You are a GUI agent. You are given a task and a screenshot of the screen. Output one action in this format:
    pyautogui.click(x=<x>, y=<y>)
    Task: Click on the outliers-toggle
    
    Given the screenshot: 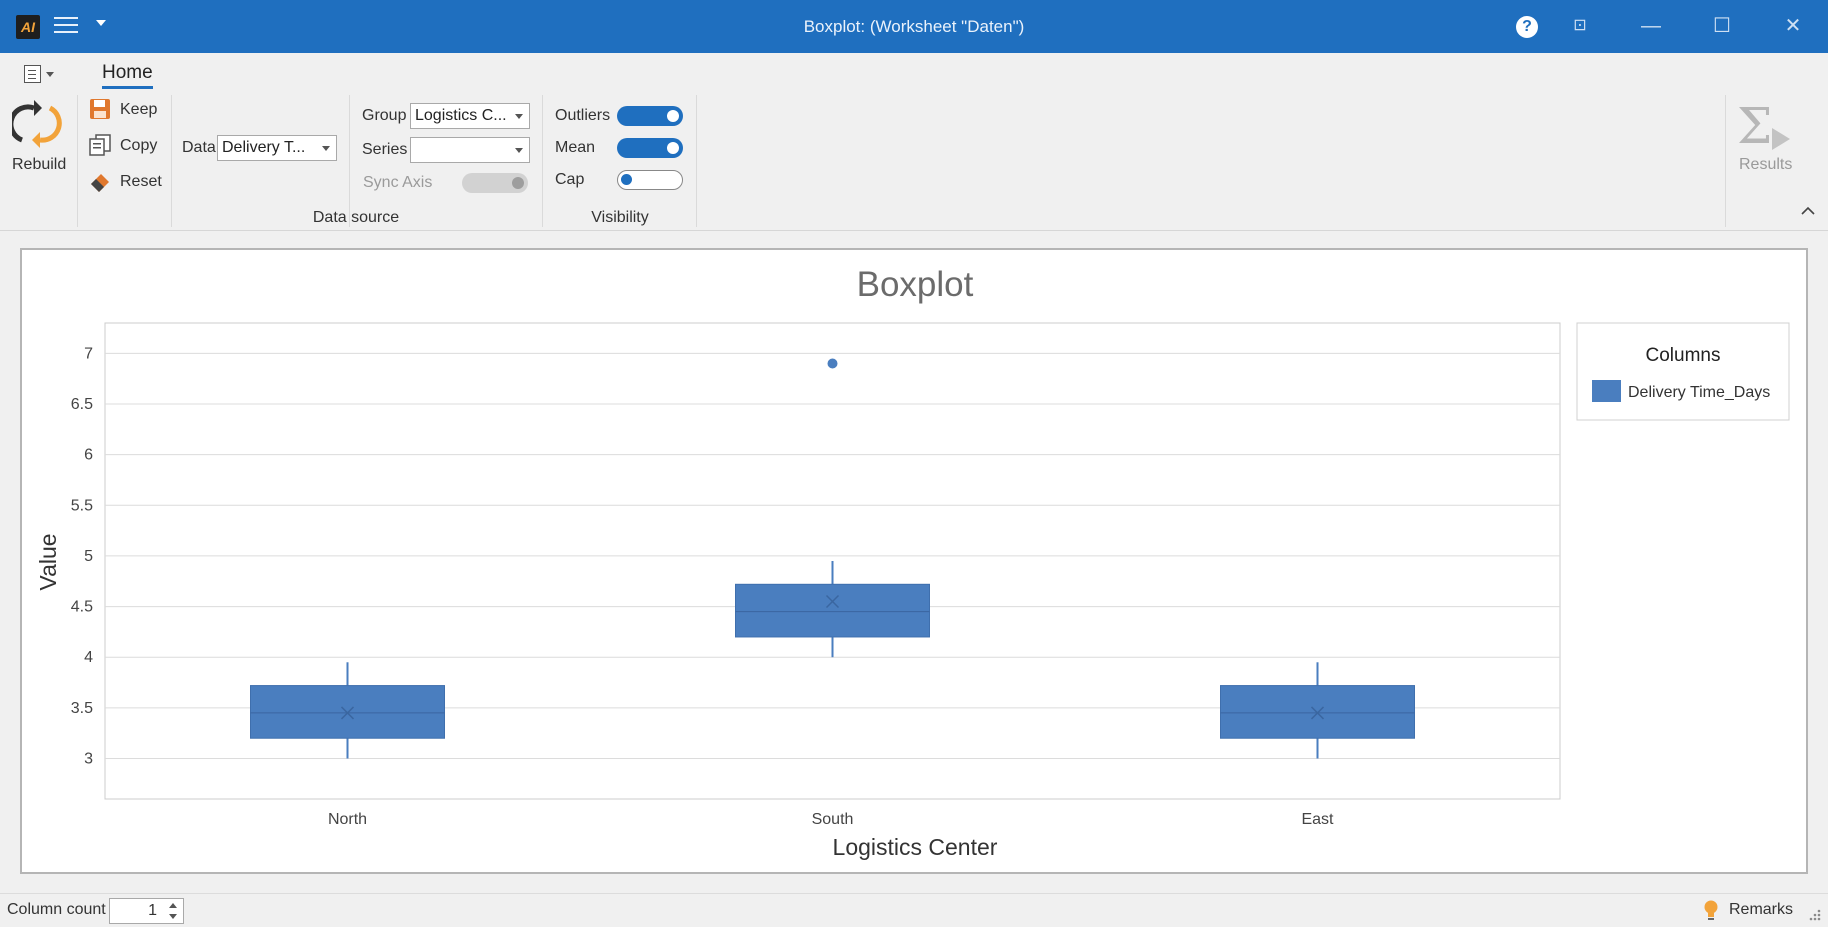 What is the action you would take?
    pyautogui.click(x=650, y=116)
    